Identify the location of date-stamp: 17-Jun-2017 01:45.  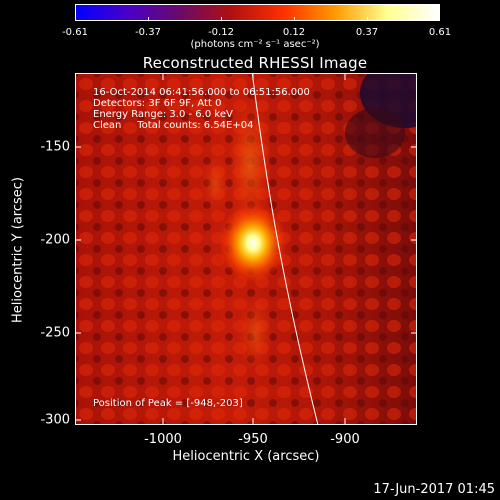
(434, 489).